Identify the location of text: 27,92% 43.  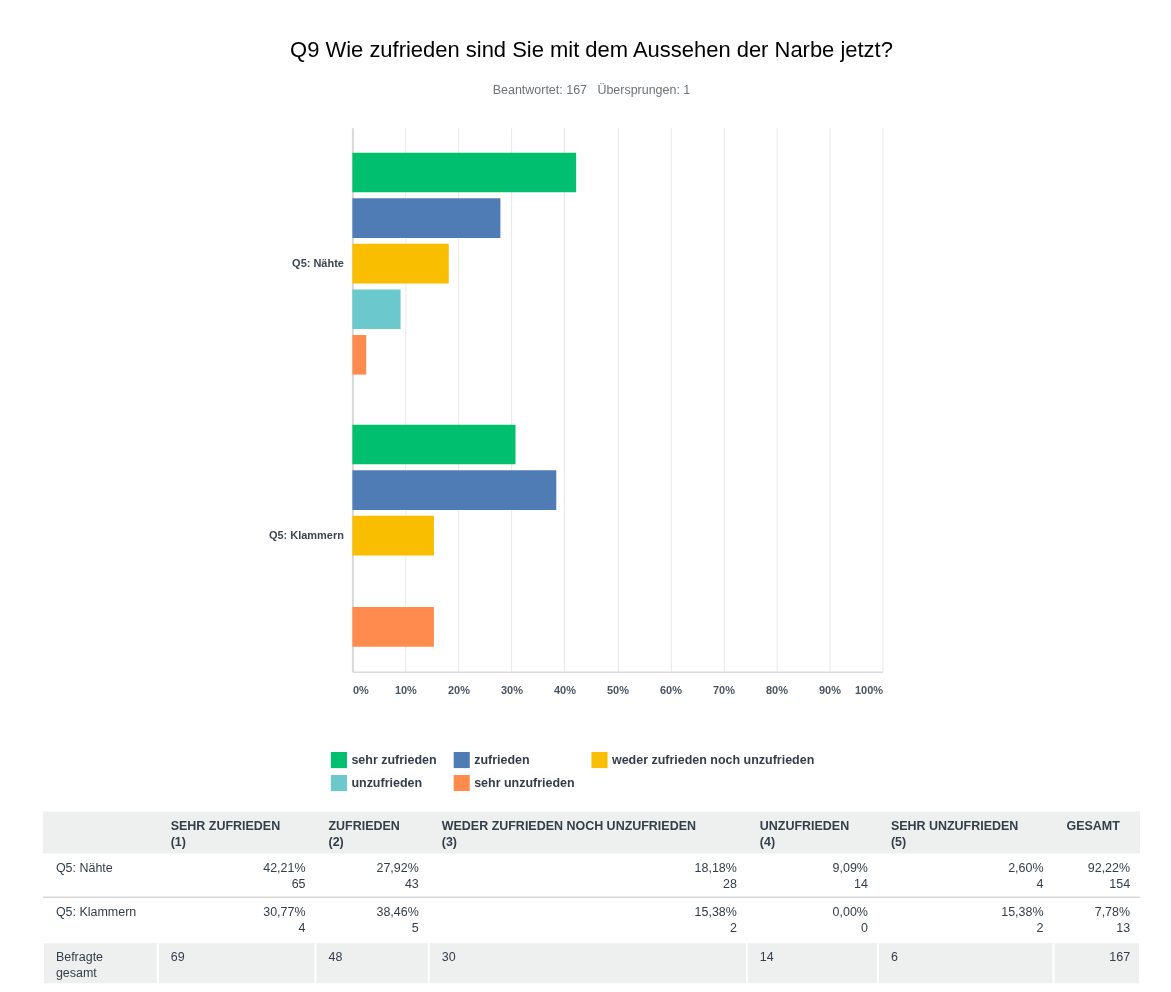
(397, 876).